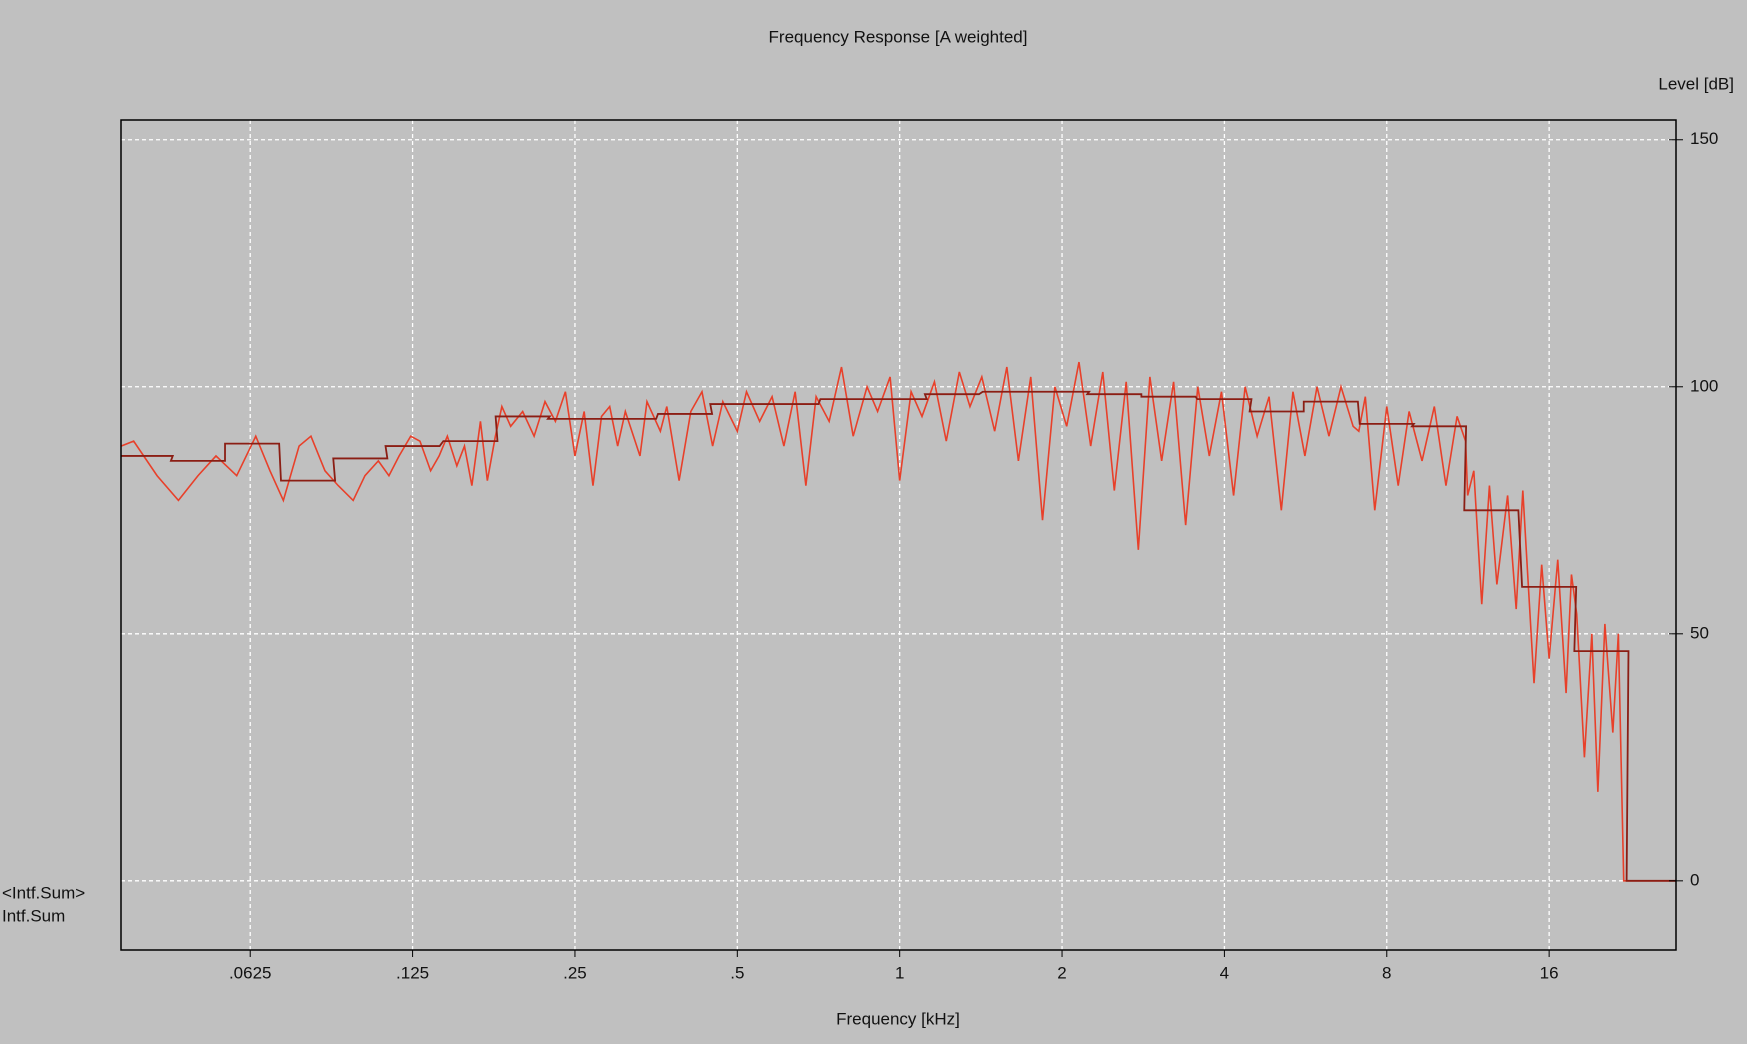 This screenshot has width=1747, height=1044. What do you see at coordinates (899, 972) in the screenshot?
I see `x-tick-label: 1` at bounding box center [899, 972].